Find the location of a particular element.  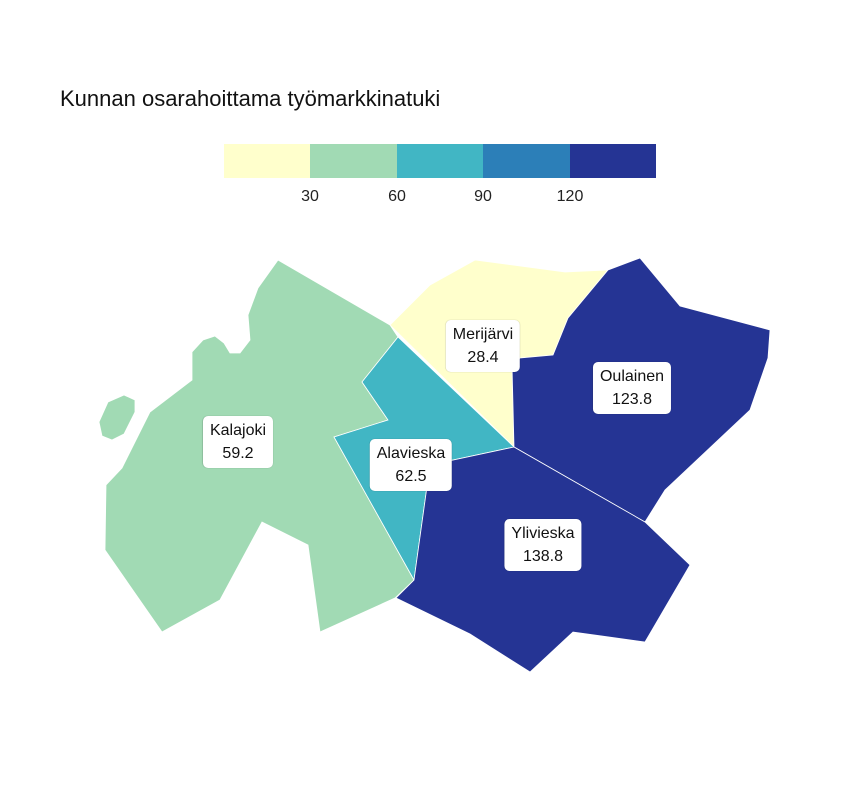

label-kalajoki: Kalajoki 59.2 is located at coordinates (238, 442).